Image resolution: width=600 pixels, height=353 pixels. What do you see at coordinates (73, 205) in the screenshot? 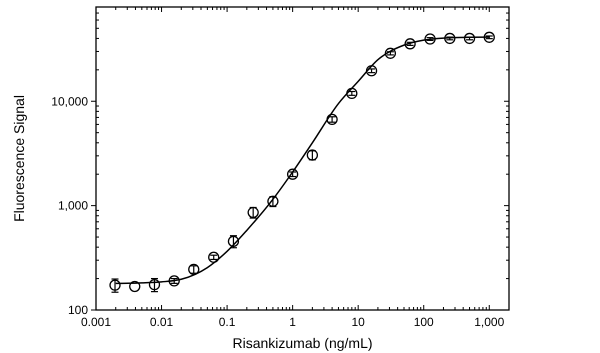
I see `y-tick-label: 1,000` at bounding box center [73, 205].